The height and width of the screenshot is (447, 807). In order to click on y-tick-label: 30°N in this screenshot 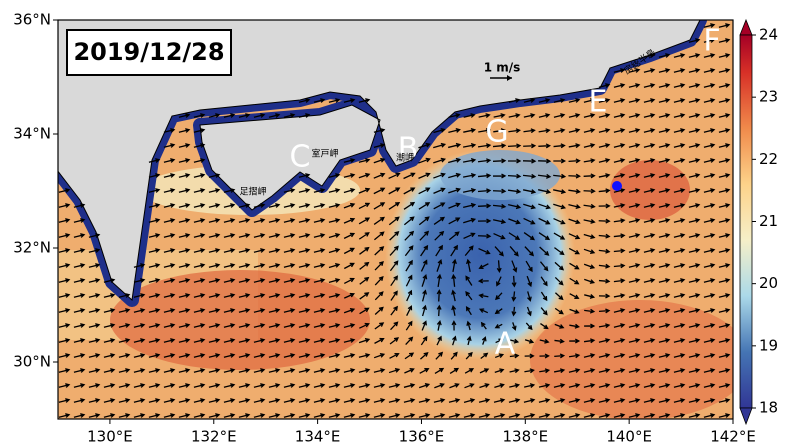, I will do `click(32, 362)`.